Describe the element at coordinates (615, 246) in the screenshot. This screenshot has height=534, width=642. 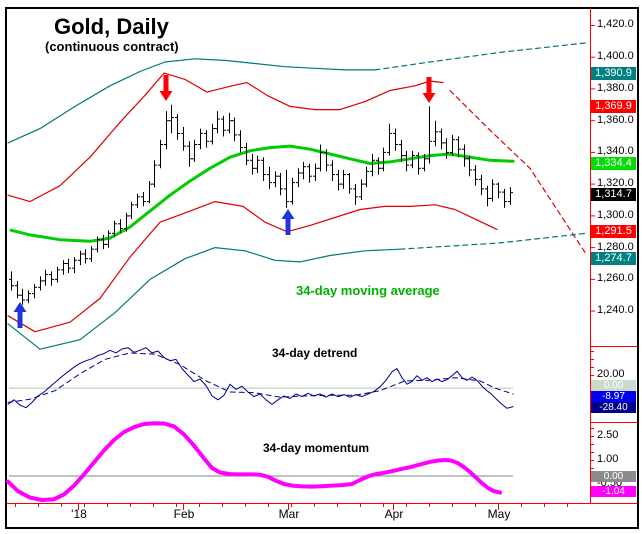
I see `price-axis-label: 1,280.0` at that location.